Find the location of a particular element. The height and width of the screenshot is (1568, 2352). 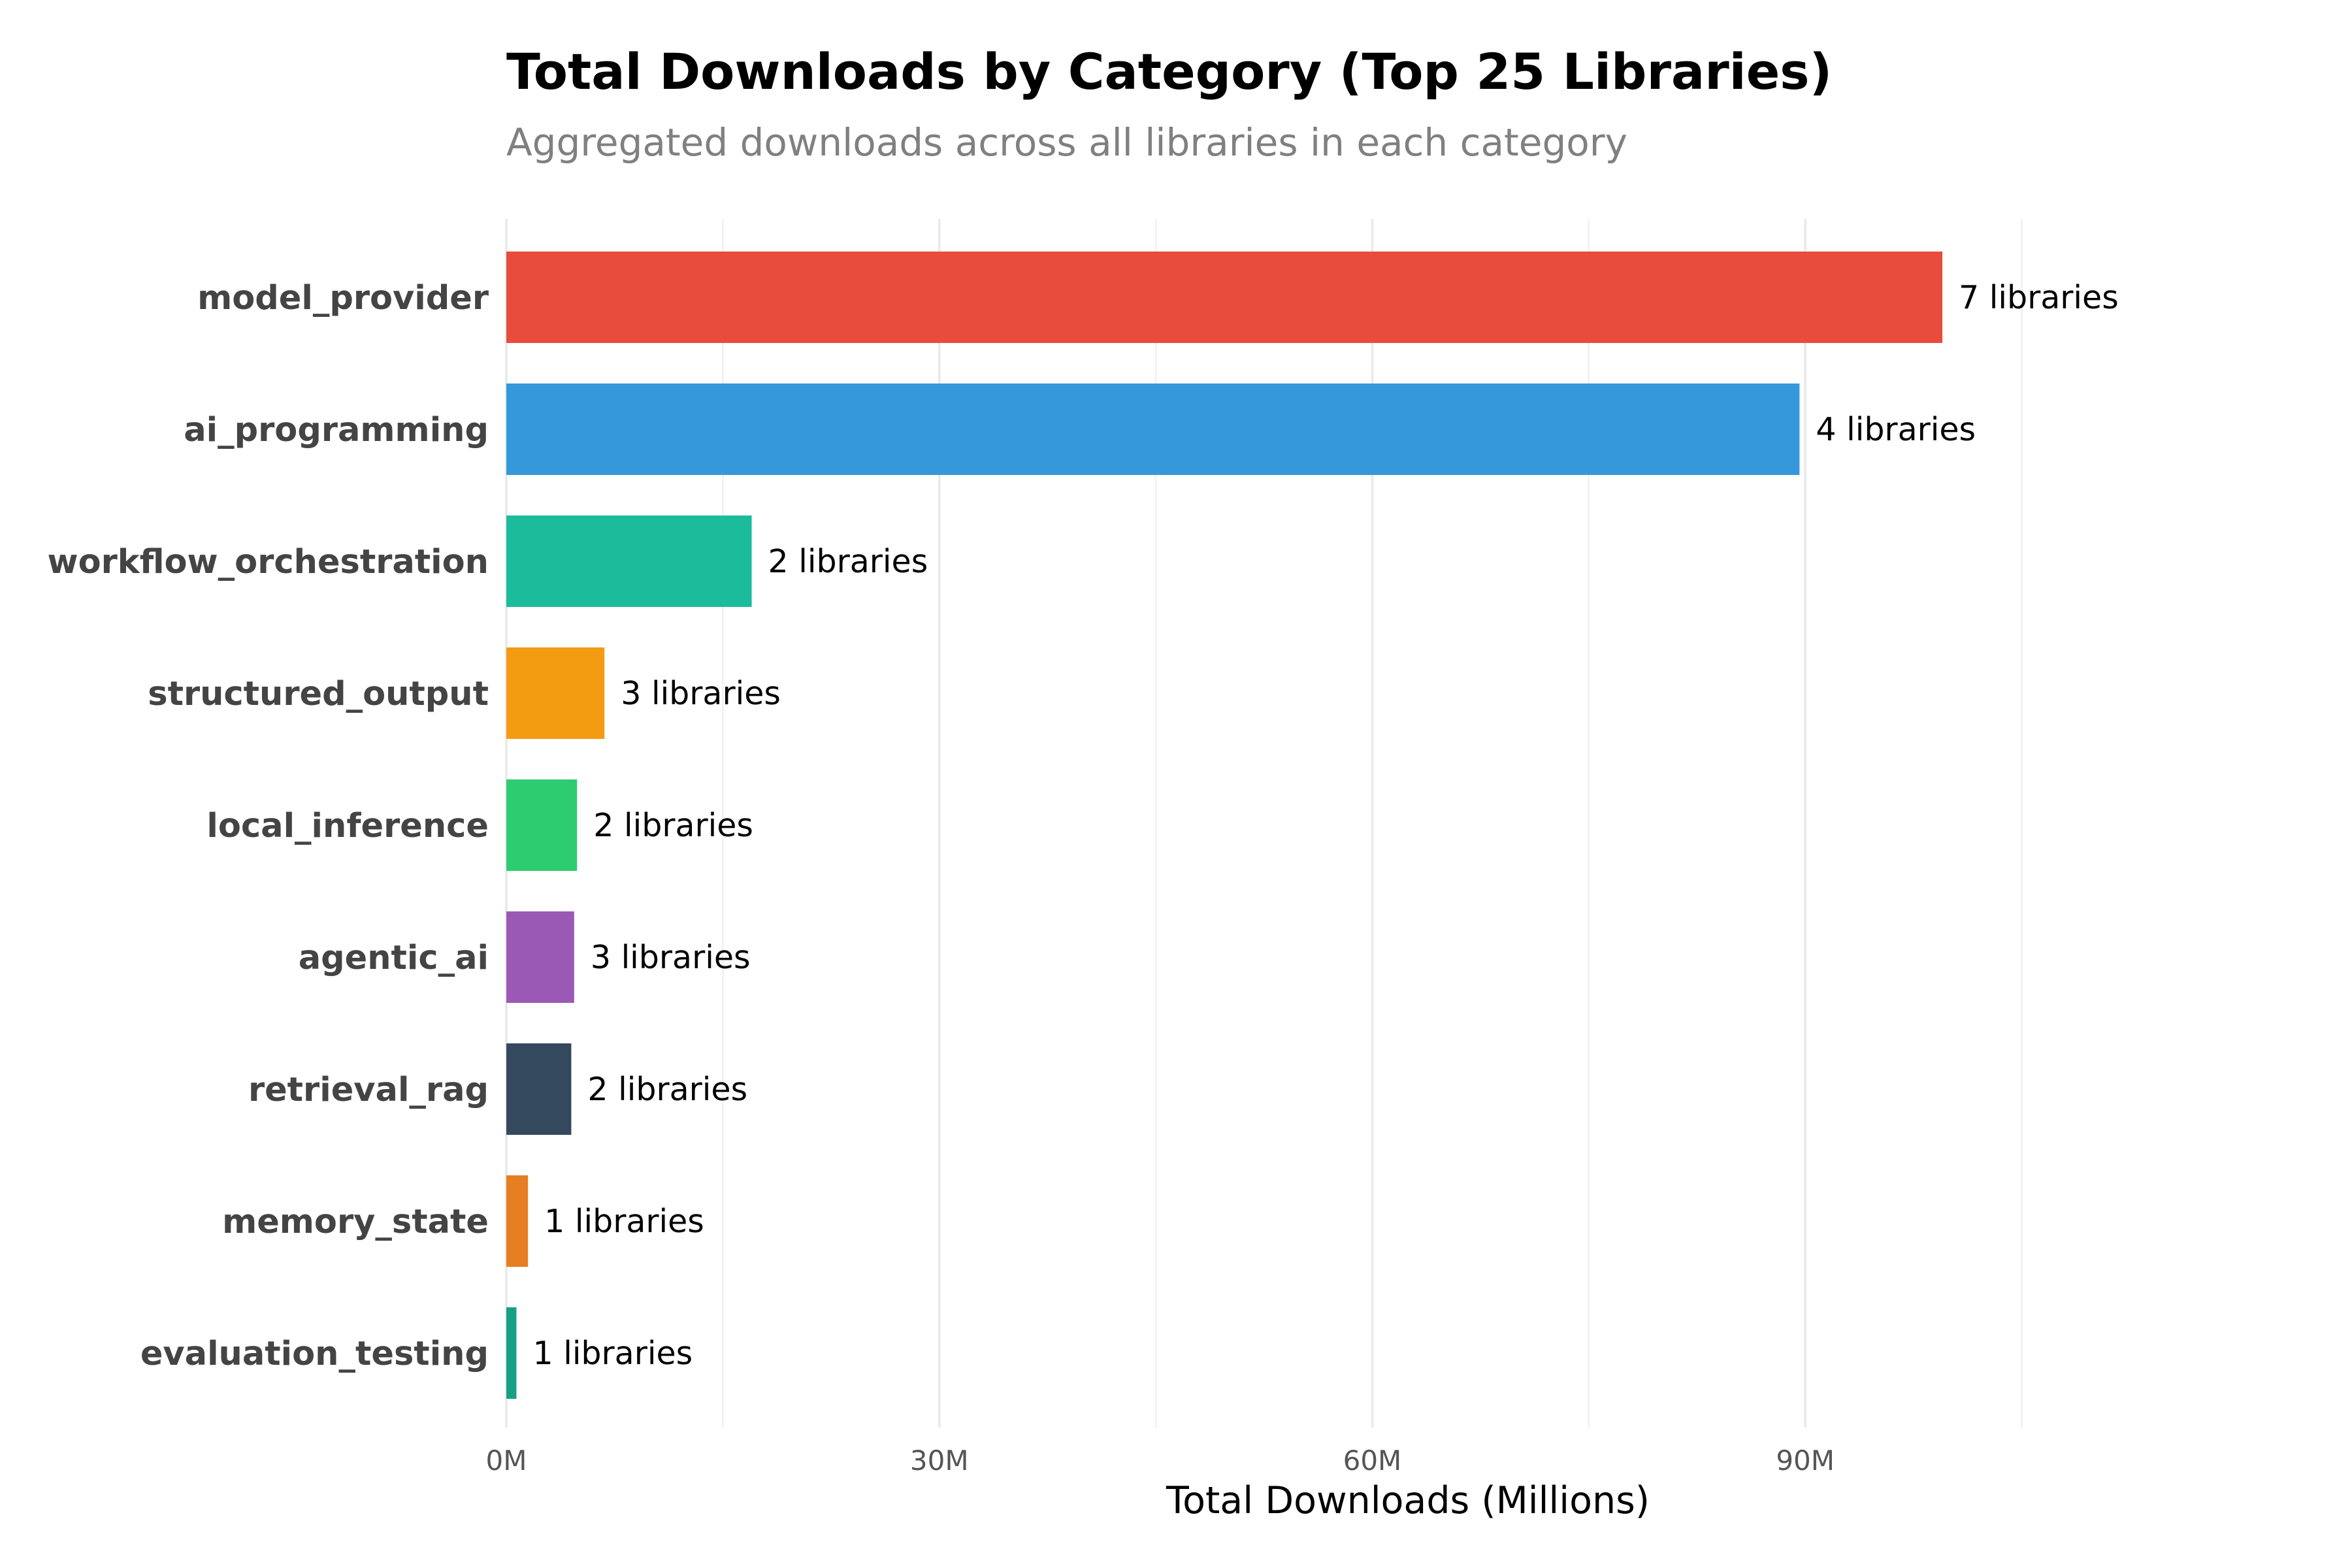

category-label-ai-programming: ai_programming is located at coordinates (336, 430).